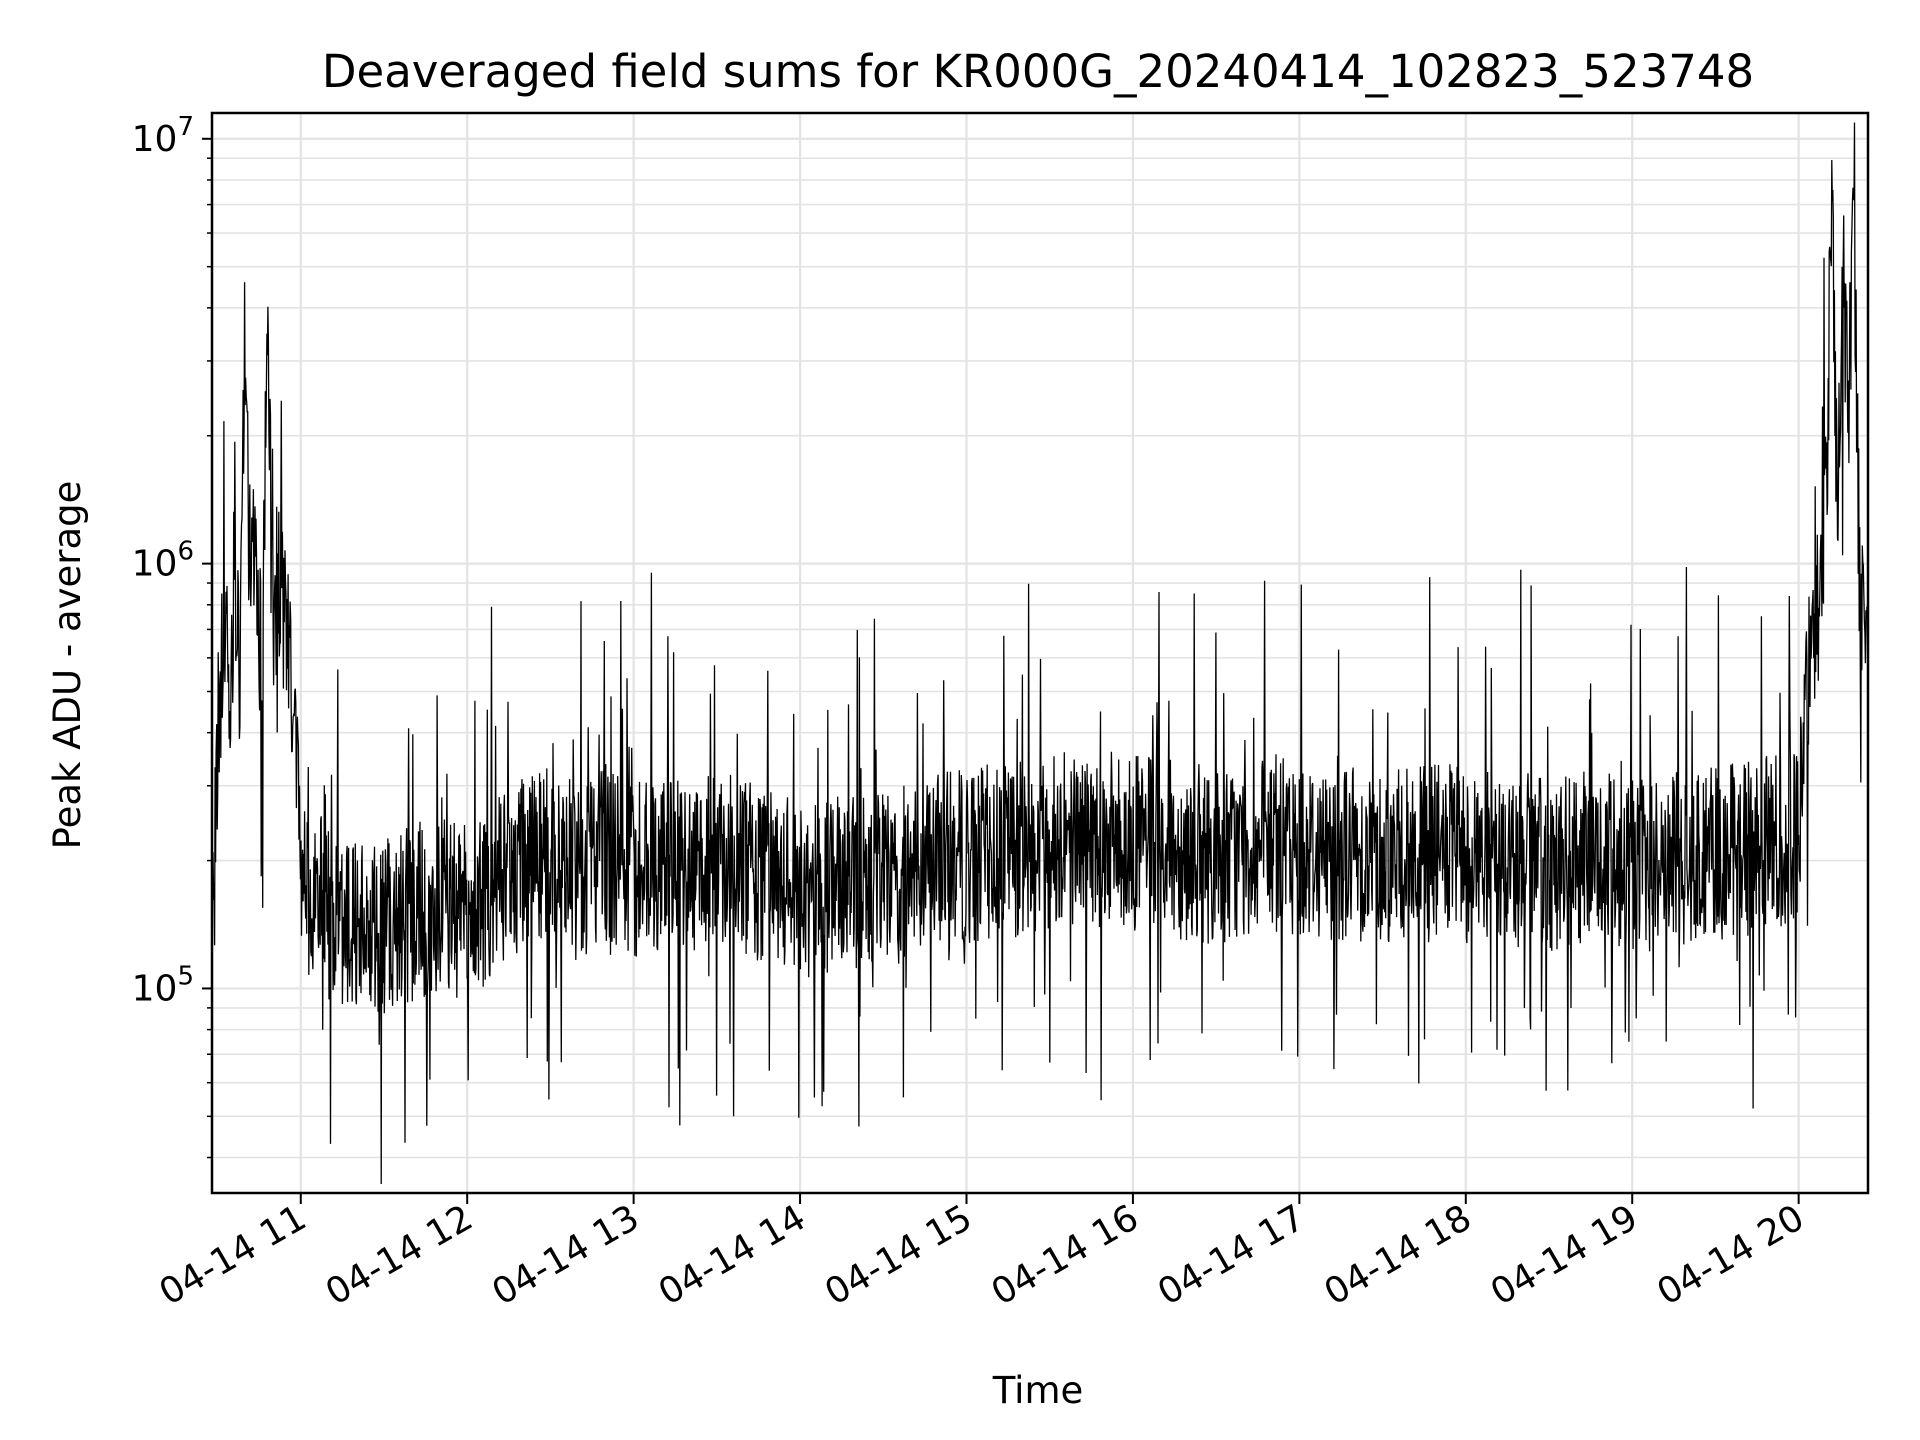 This screenshot has height=1440, width=1920. I want to click on y-tick-label: 10⁵, so click(163, 985).